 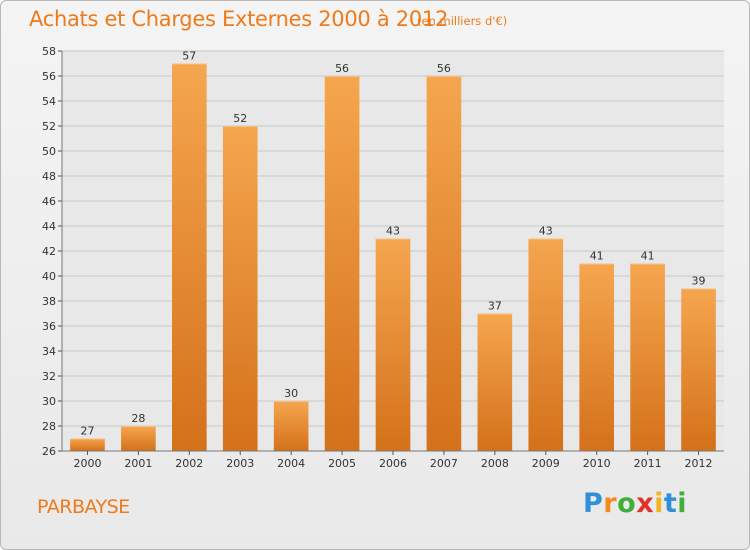 I want to click on data-label: 39, so click(x=699, y=281).